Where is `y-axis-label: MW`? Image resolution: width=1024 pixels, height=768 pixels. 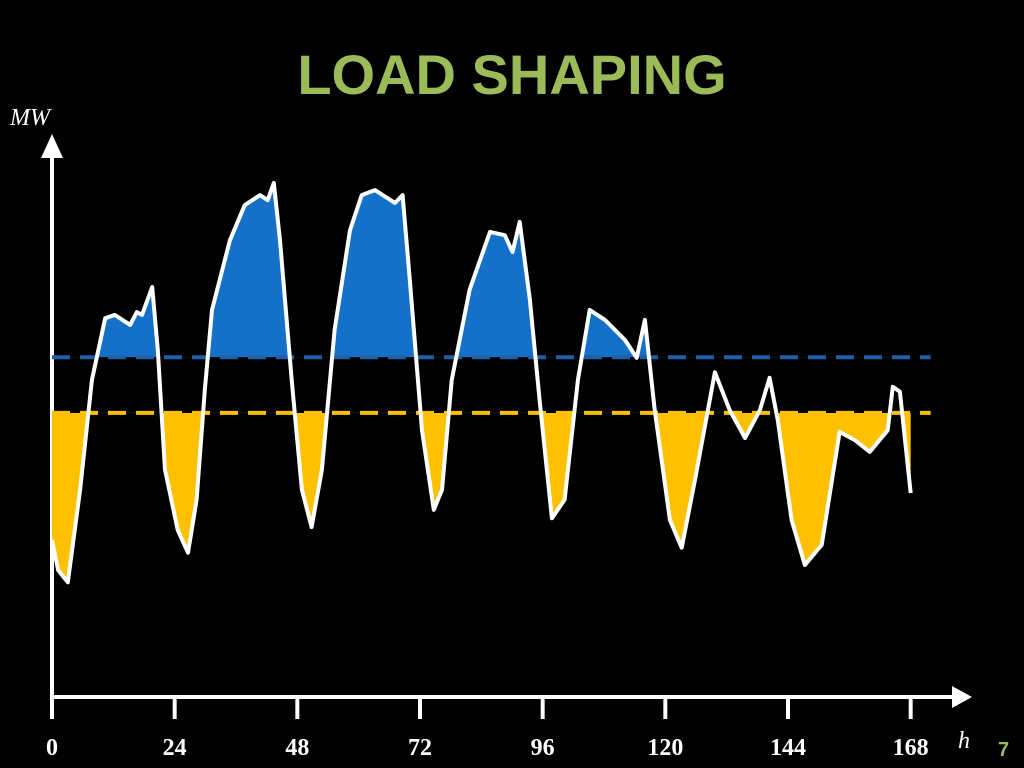 y-axis-label: MW is located at coordinates (30, 118).